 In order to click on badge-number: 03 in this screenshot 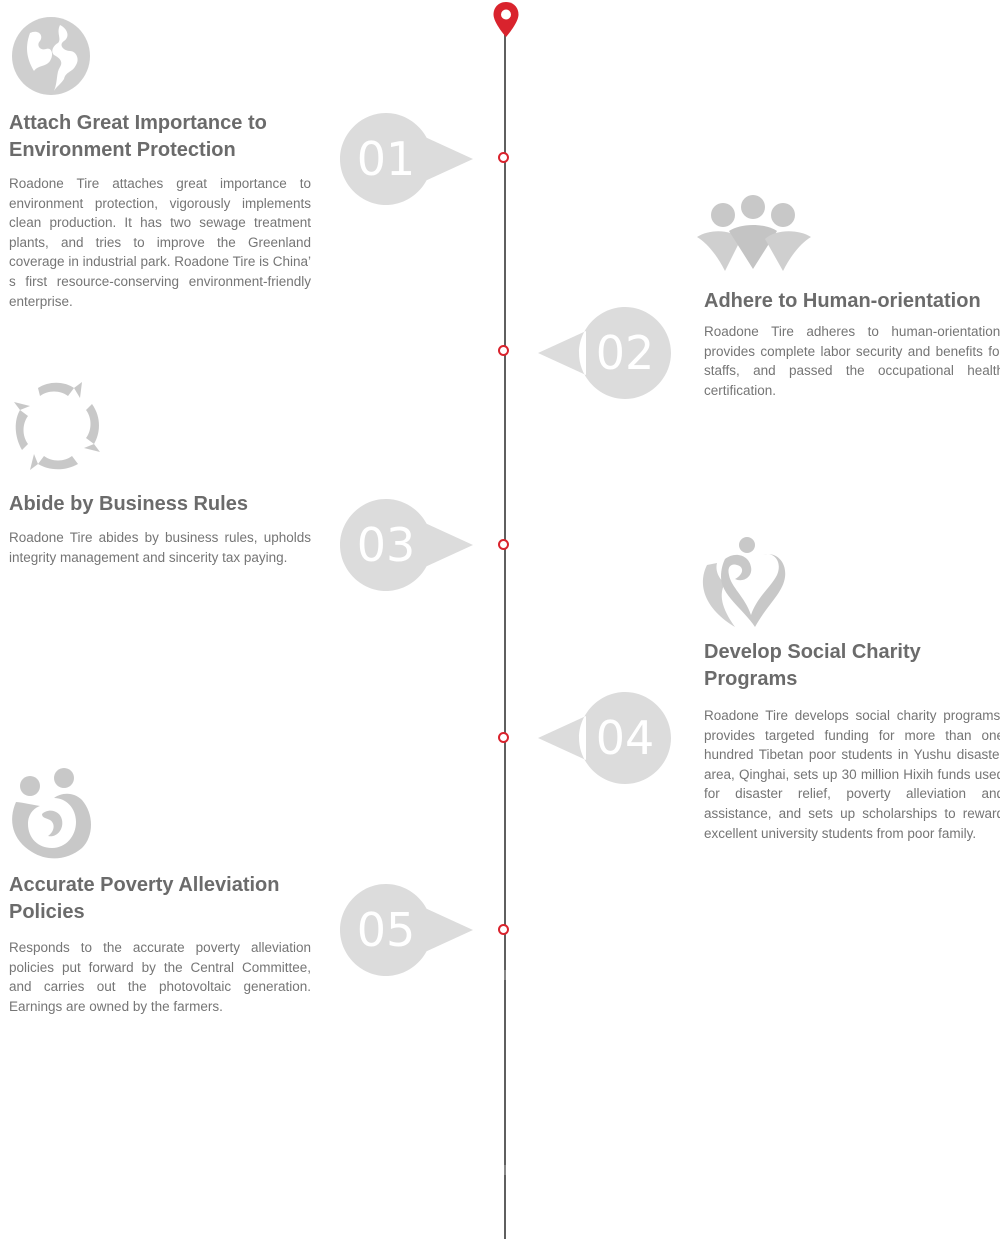, I will do `click(386, 545)`.